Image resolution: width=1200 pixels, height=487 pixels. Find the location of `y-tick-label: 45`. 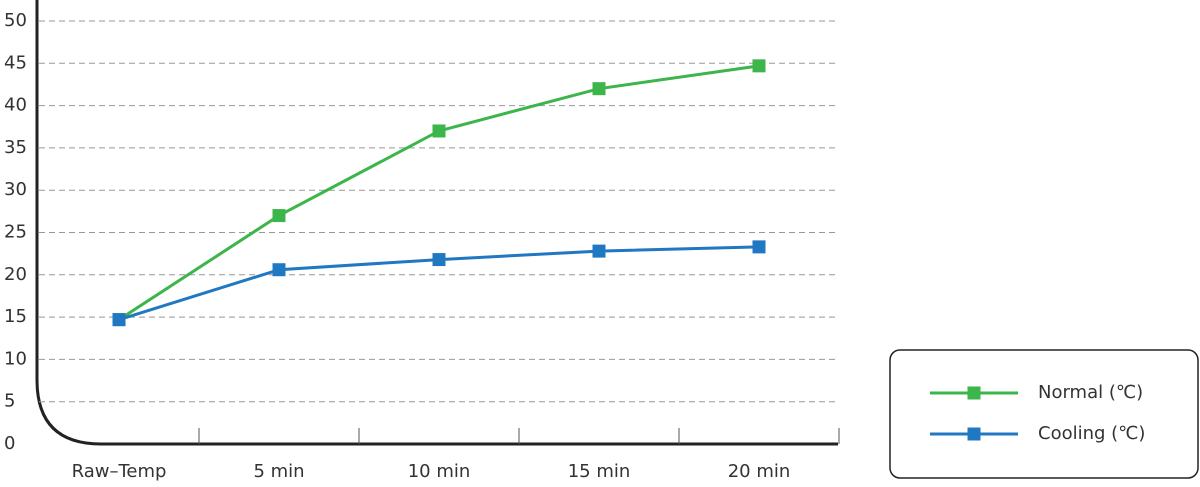

y-tick-label: 45 is located at coordinates (15, 62).